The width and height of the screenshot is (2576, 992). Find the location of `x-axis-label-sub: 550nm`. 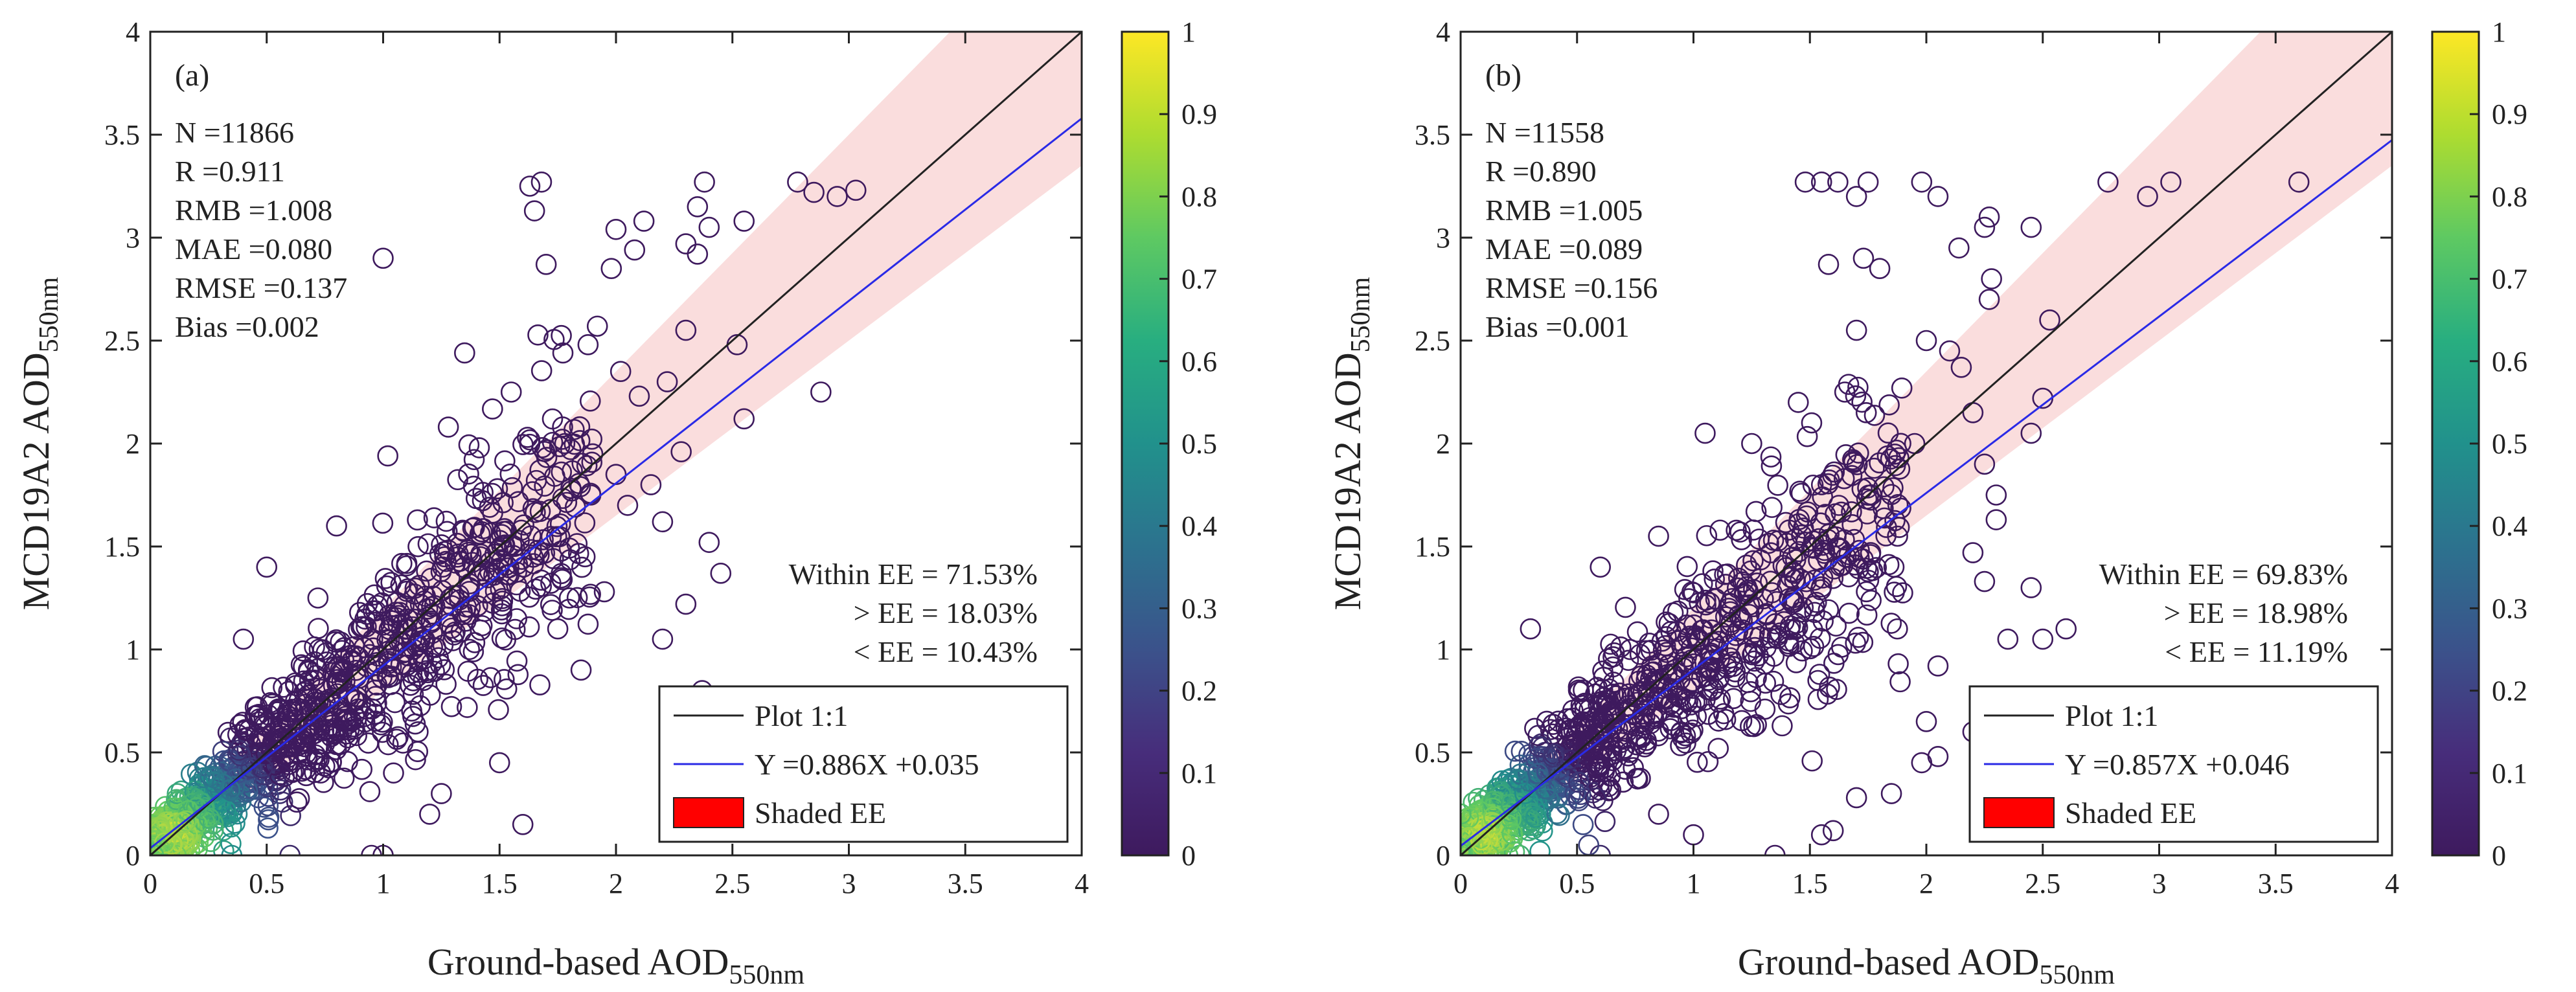

x-axis-label-sub: 550nm is located at coordinates (2077, 975).